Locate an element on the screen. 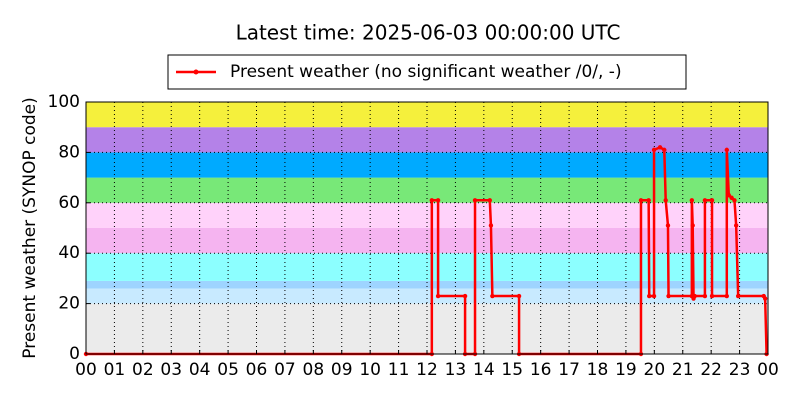 The width and height of the screenshot is (800, 400). legend-box is located at coordinates (427, 72).